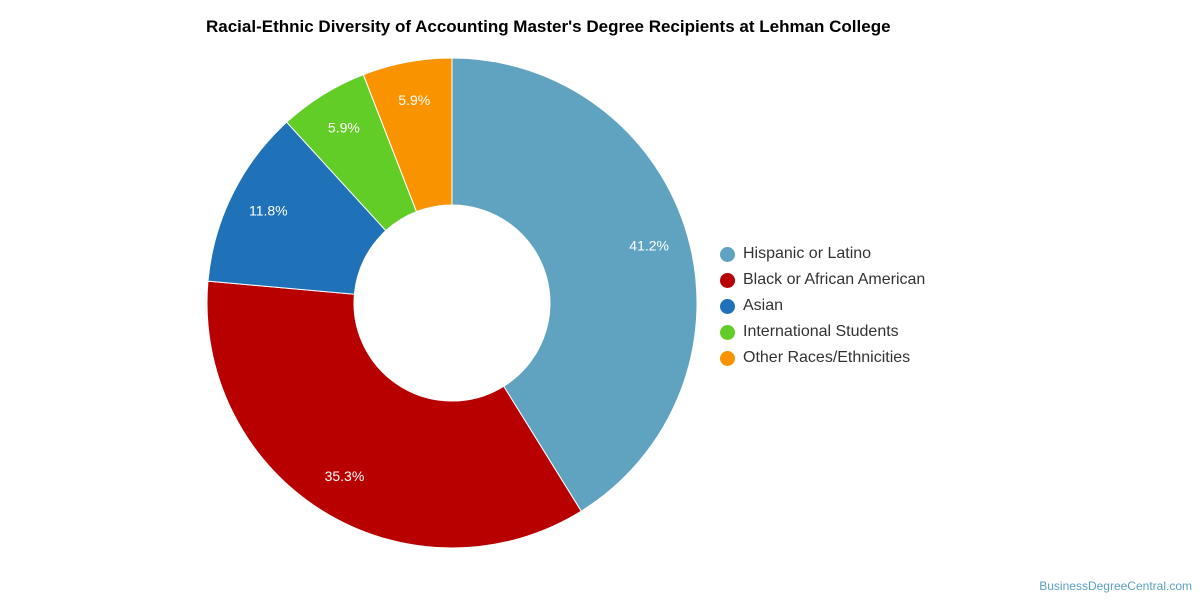  What do you see at coordinates (827, 357) in the screenshot?
I see `legend-label: Other Races/Ethnicities` at bounding box center [827, 357].